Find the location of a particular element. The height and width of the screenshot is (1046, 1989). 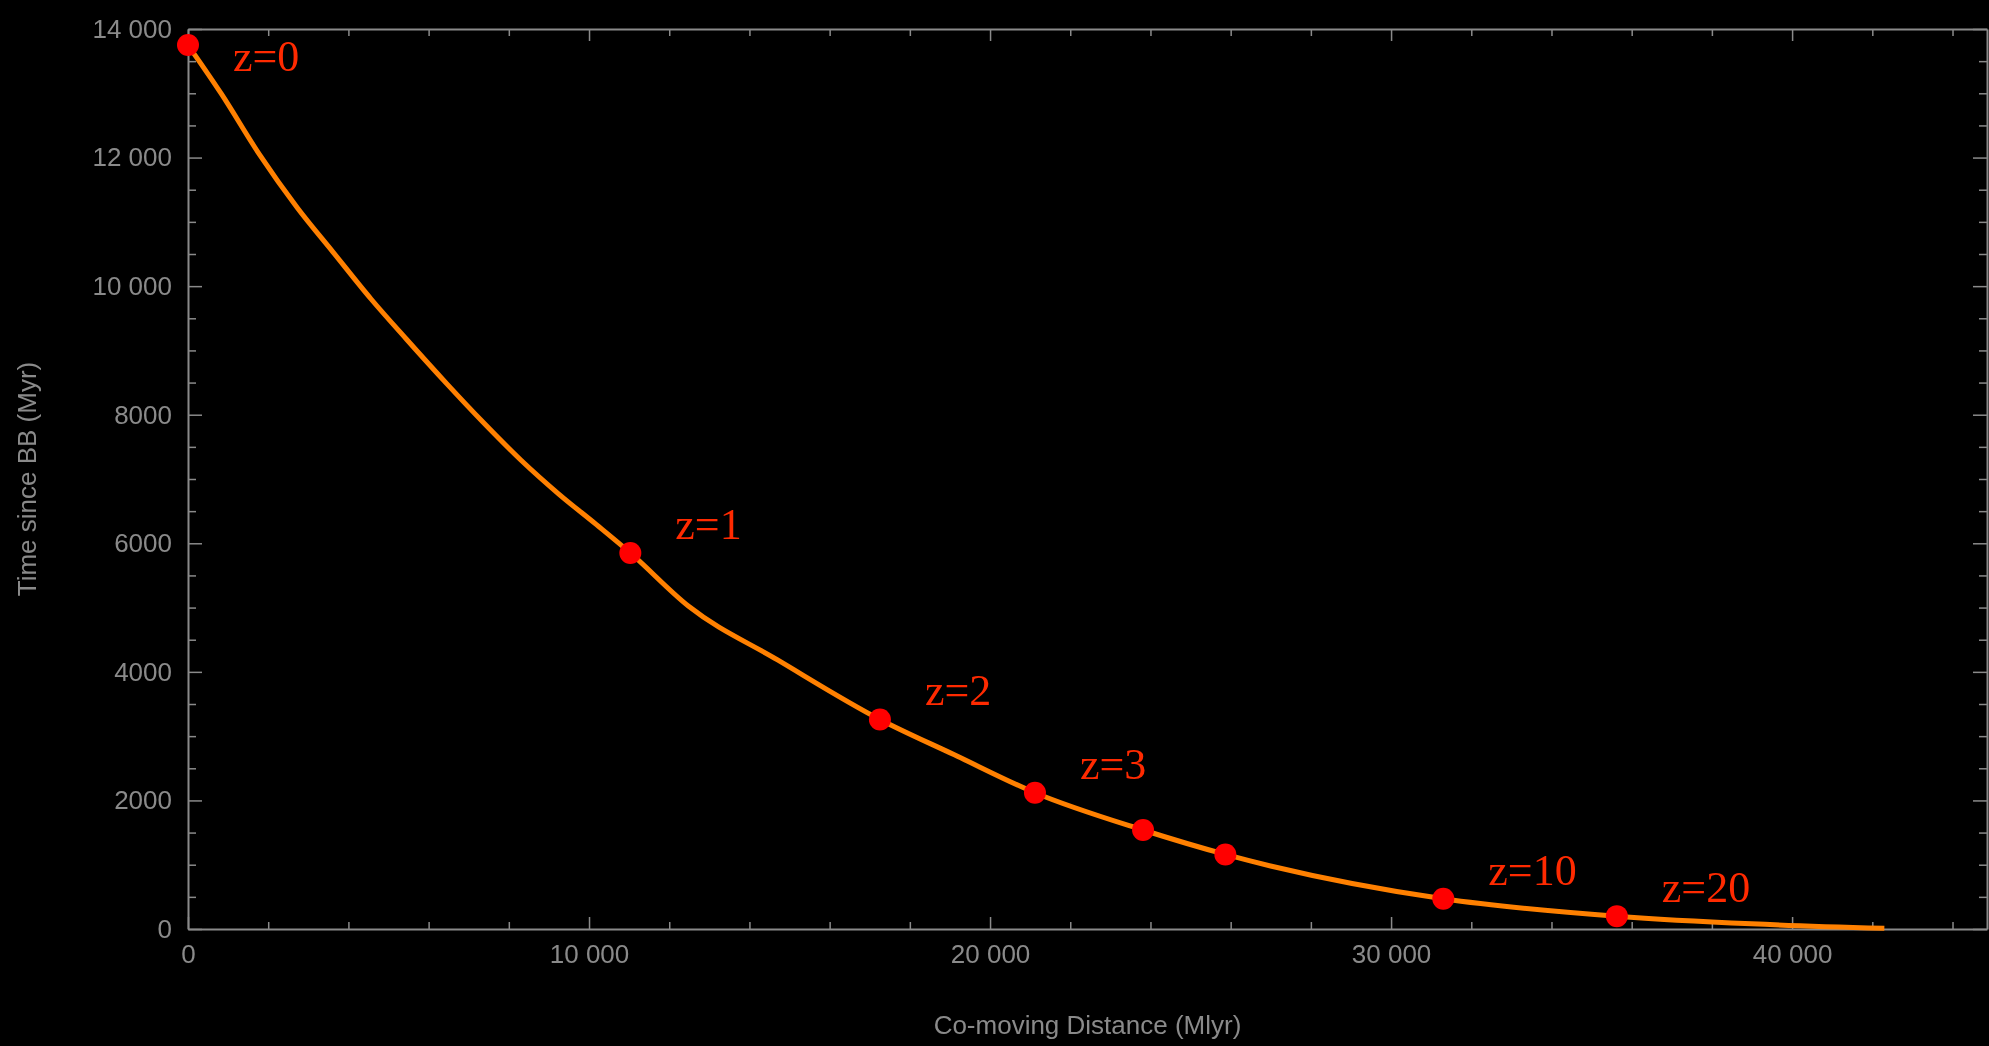

x-tick-label: 30 000 is located at coordinates (1391, 954).